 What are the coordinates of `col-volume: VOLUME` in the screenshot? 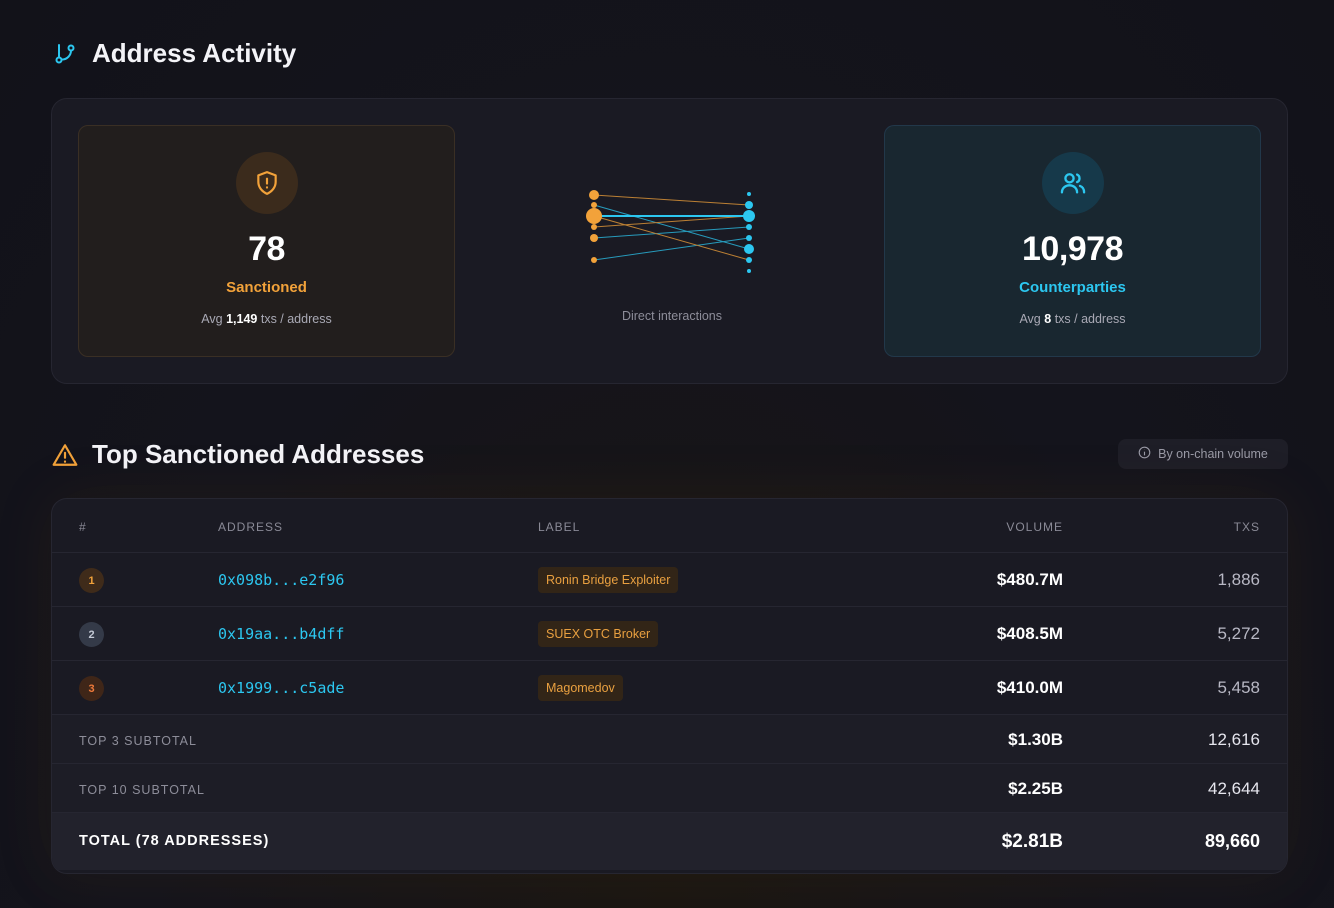 It's located at (1034, 527).